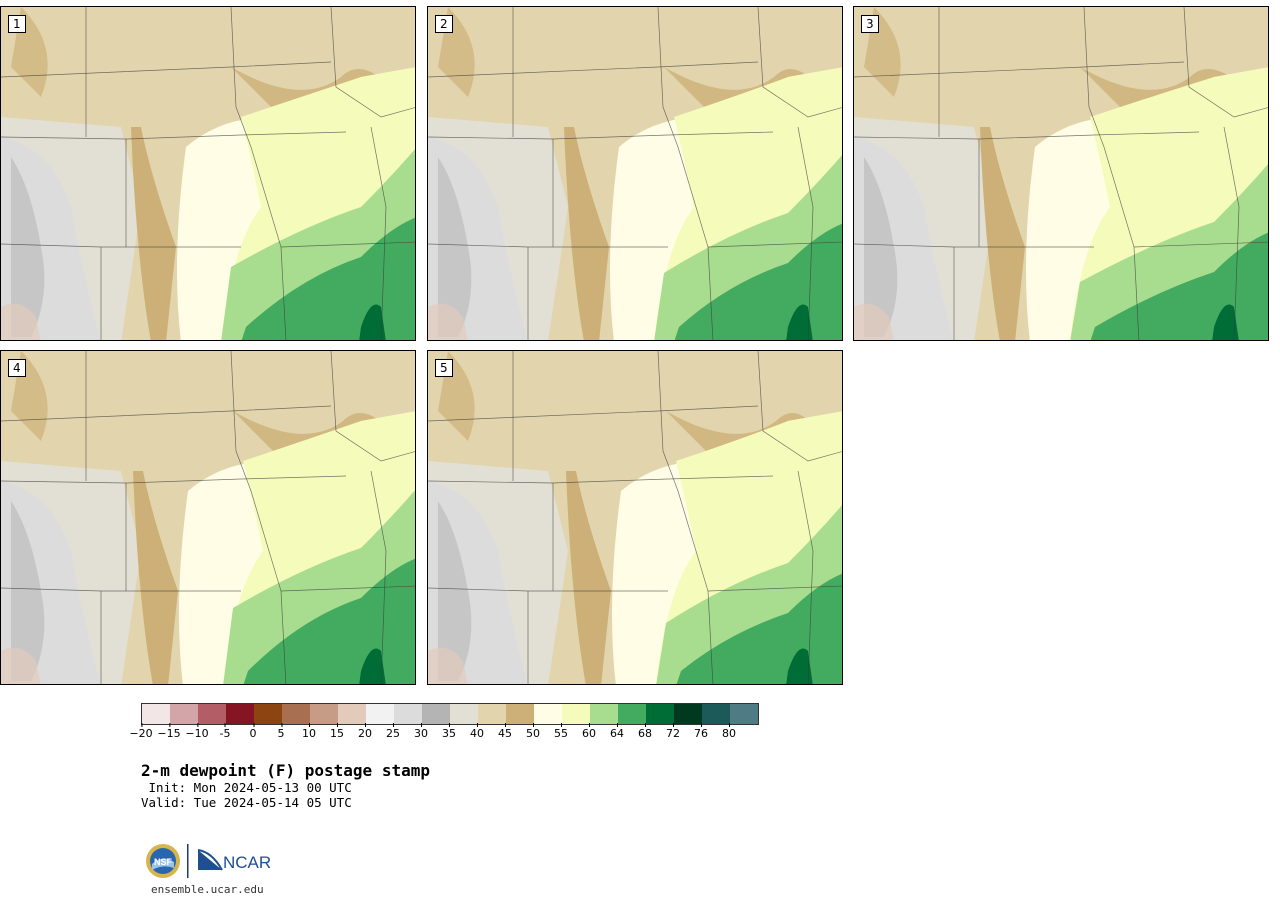  I want to click on nsf-logo-text: NSF, so click(163, 862).